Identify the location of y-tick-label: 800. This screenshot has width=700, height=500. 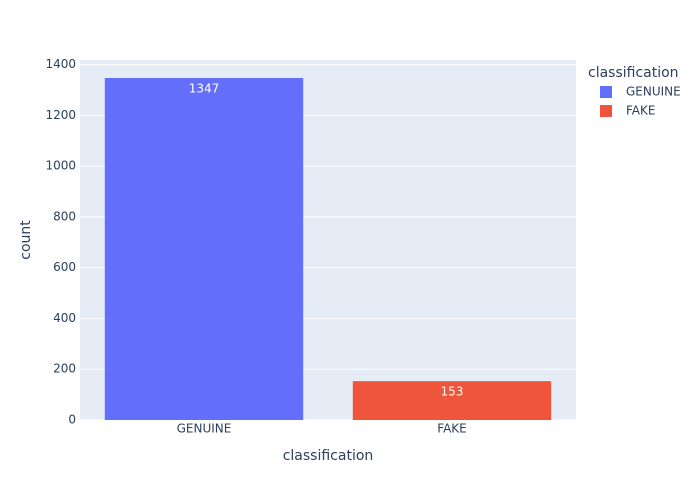
(64, 216).